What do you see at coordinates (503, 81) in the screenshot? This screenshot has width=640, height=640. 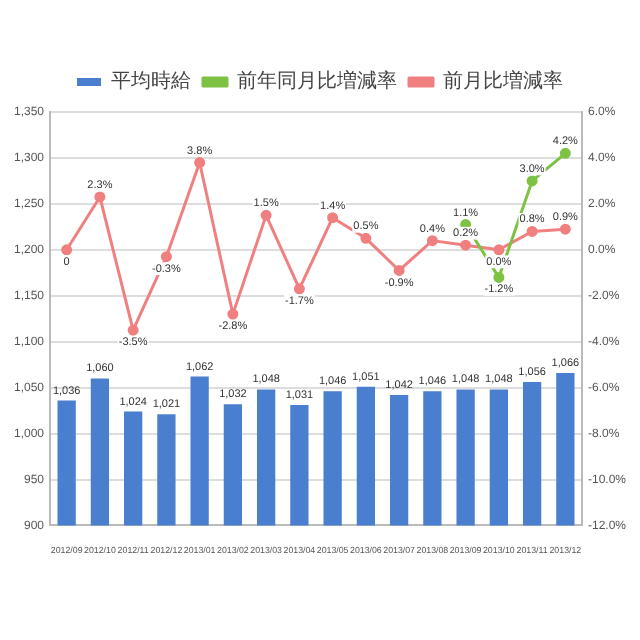 I see `legend-label: 前月比増減率` at bounding box center [503, 81].